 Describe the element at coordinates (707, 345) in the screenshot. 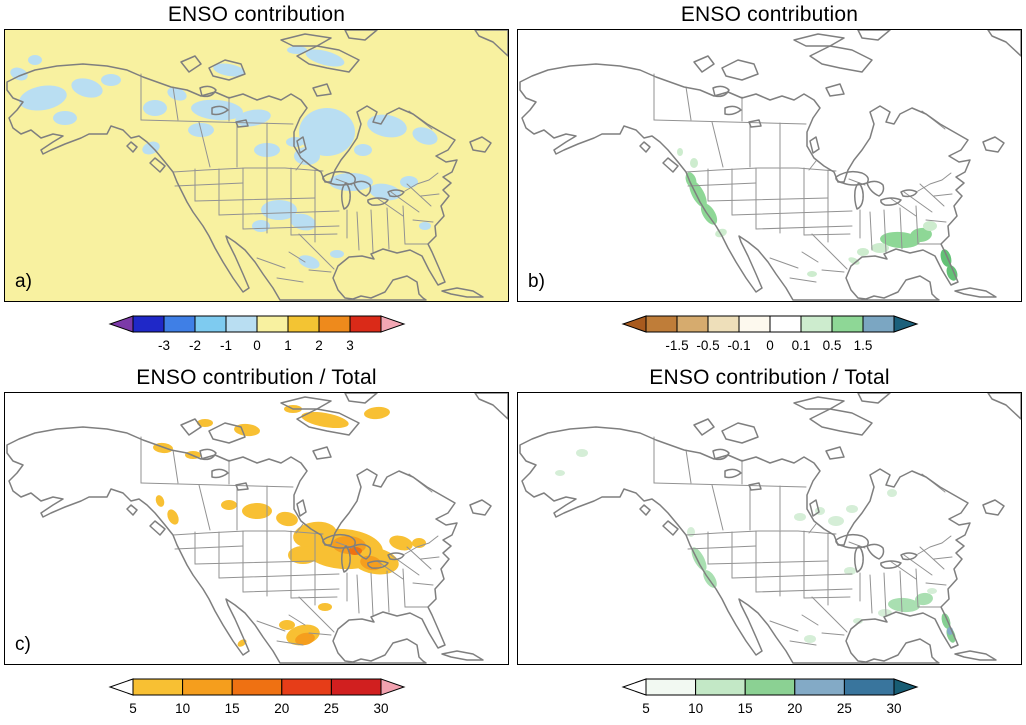

I see `colorbar-tick-label: -0.5` at that location.